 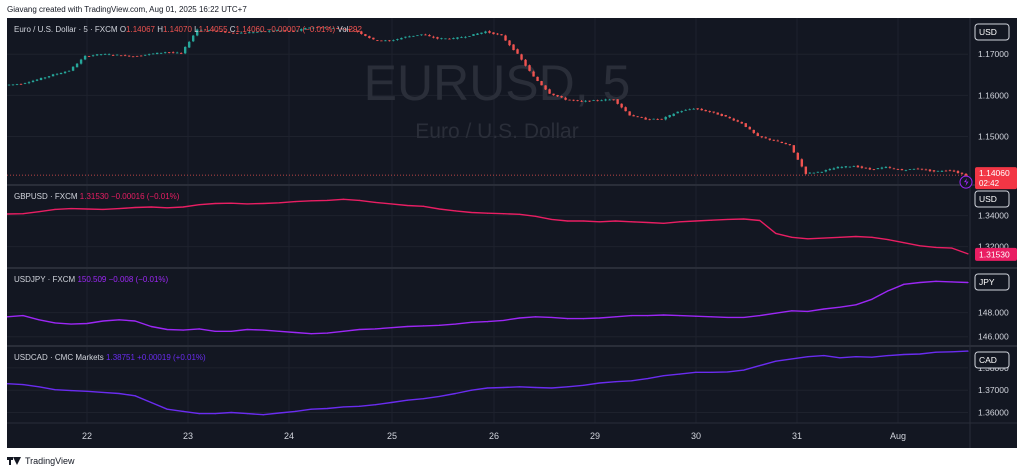 What do you see at coordinates (177, 29) in the screenshot?
I see `legend-high: 1.14070` at bounding box center [177, 29].